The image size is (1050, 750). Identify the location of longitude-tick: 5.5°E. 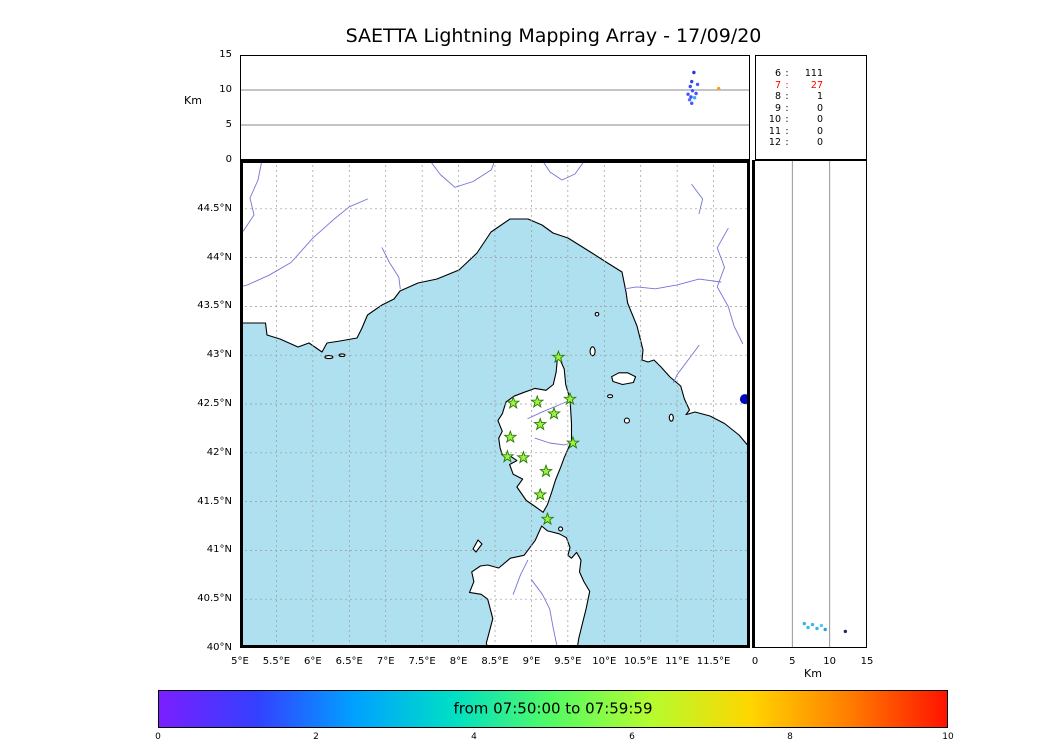
(276, 661).